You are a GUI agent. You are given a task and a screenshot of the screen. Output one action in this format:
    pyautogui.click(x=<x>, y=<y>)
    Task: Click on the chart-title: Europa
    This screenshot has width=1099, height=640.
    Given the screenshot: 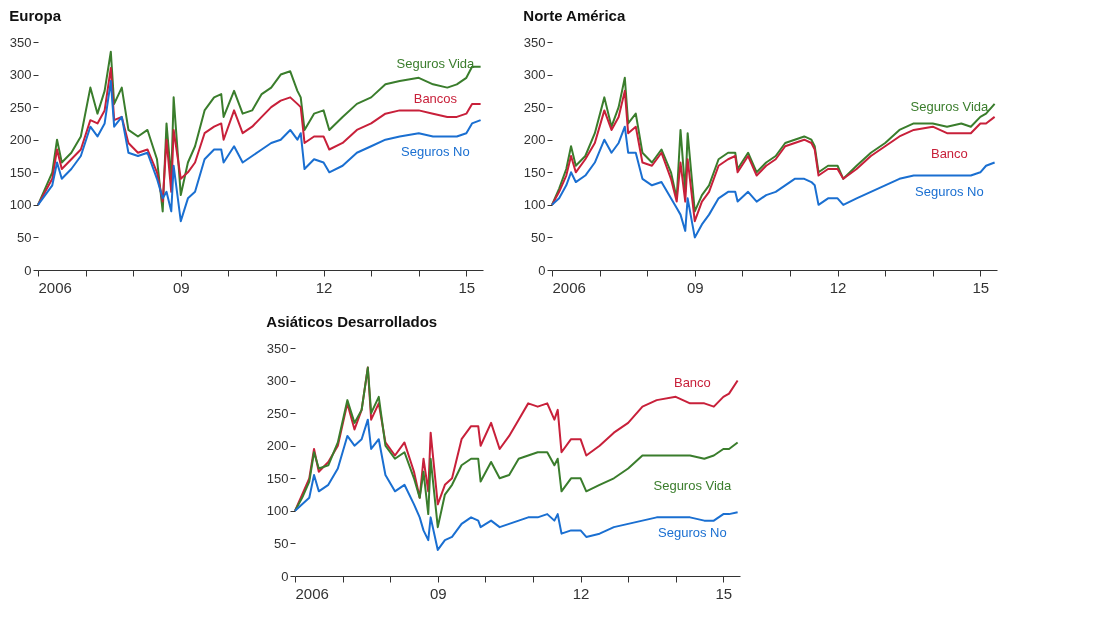 What is the action you would take?
    pyautogui.click(x=35, y=15)
    